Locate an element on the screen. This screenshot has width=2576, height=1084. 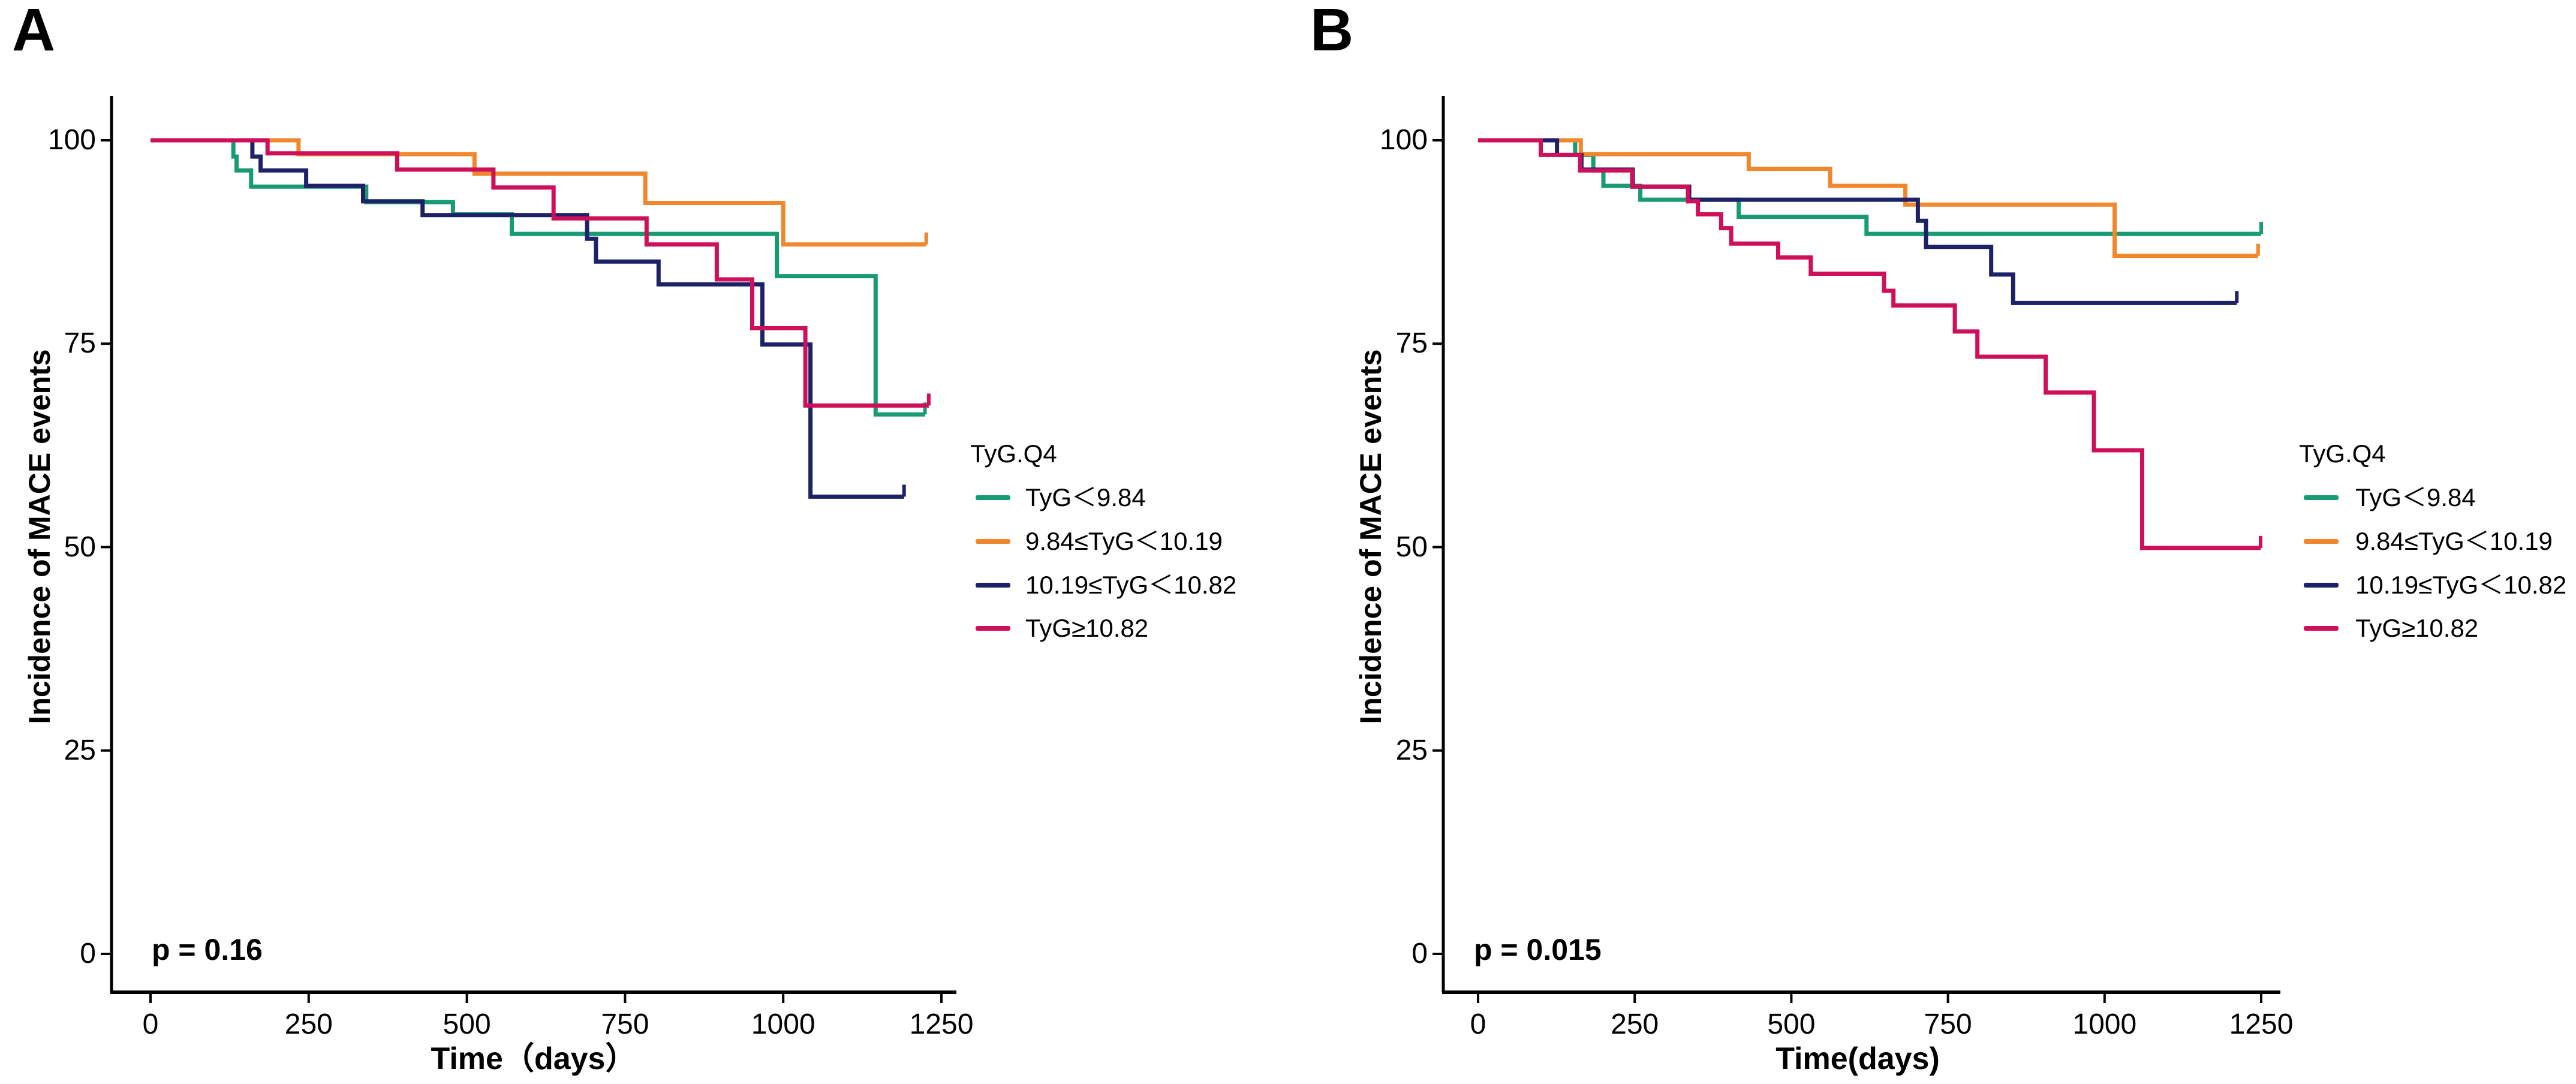
panel-a-x-axis-title: Time（days） is located at coordinates (534, 1058).